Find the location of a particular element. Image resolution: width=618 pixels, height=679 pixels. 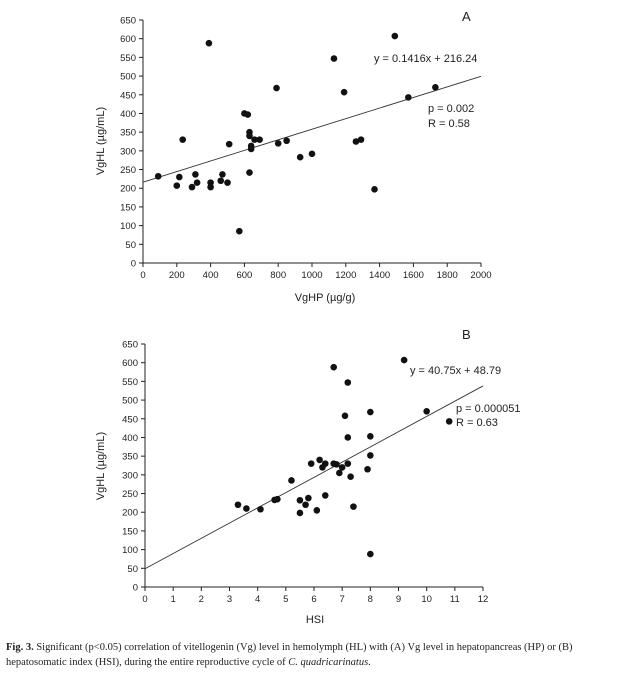

chart-a-x-axis-label: VgHP (µg/g) is located at coordinates (325, 298).